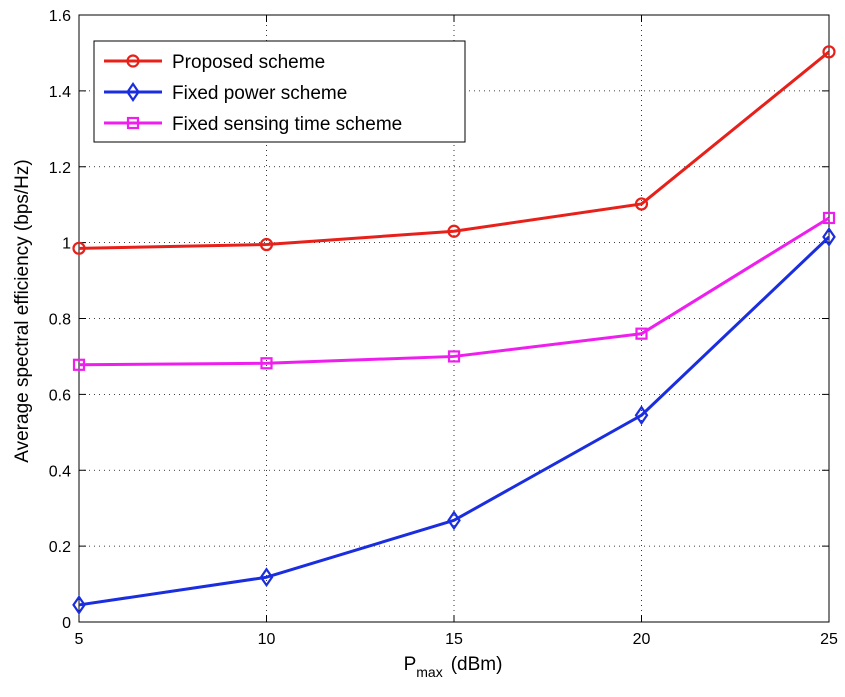 The width and height of the screenshot is (845, 697). I want to click on y-tick-label: 1.6, so click(60, 16).